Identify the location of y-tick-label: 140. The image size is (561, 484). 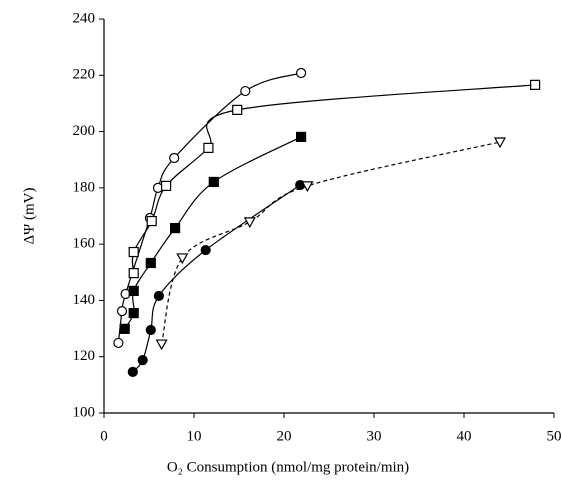
(84, 300).